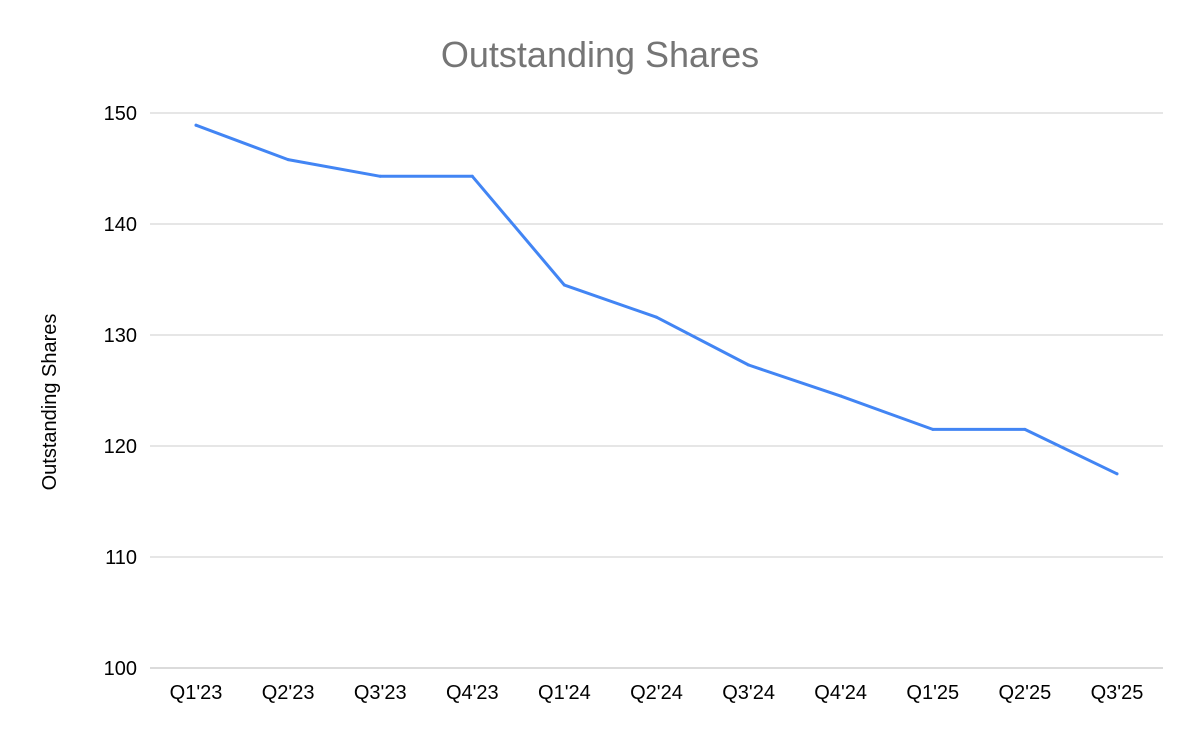 The height and width of the screenshot is (742, 1200). Describe the element at coordinates (1024, 693) in the screenshot. I see `x-tick-label: Q2'25` at that location.